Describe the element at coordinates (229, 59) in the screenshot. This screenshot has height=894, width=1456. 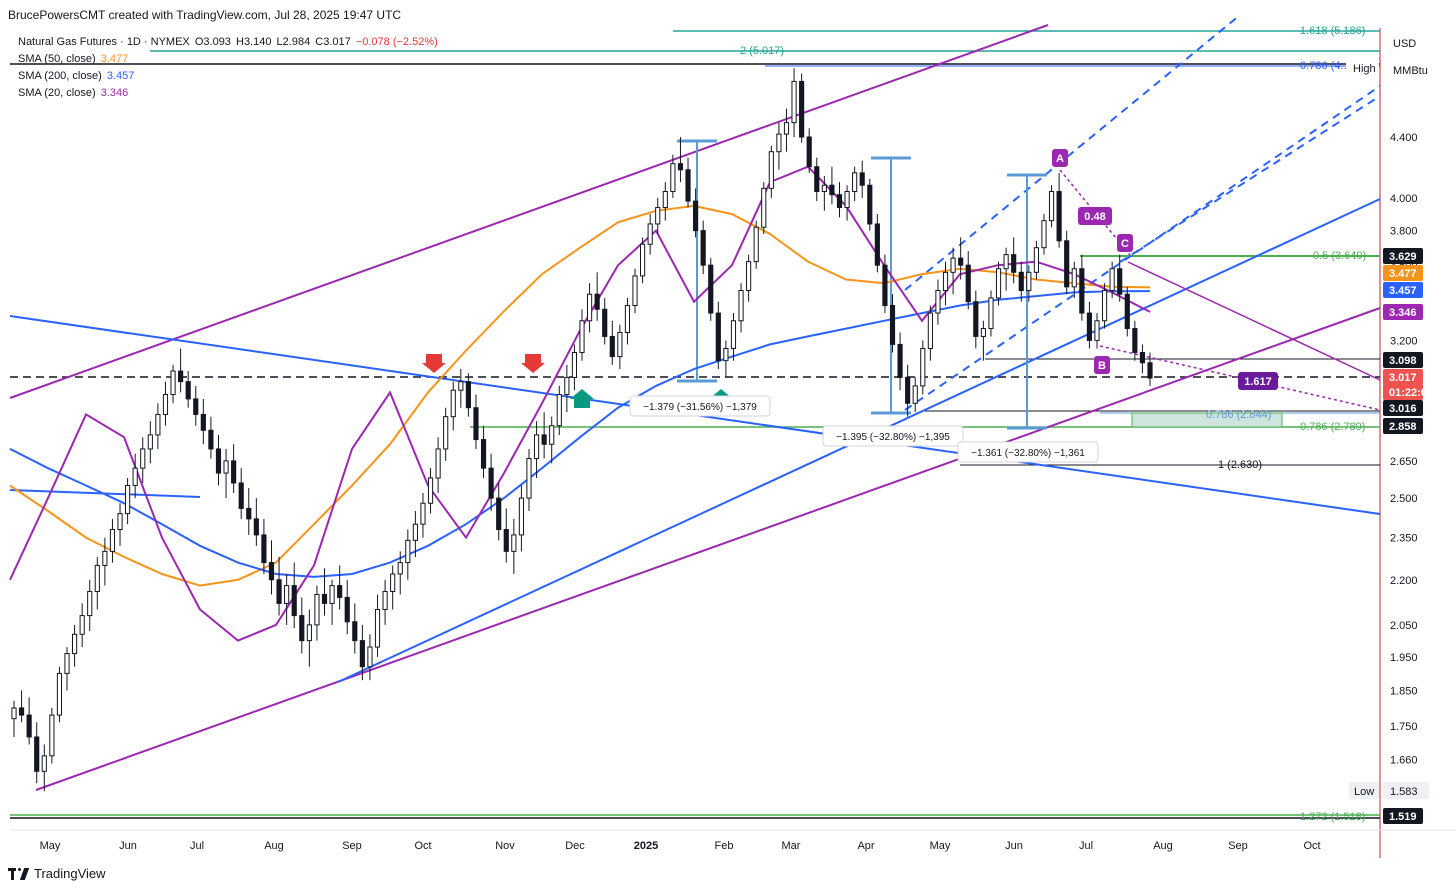
I see `legend-sma50-row: SMA (50, close) 3.477` at that location.